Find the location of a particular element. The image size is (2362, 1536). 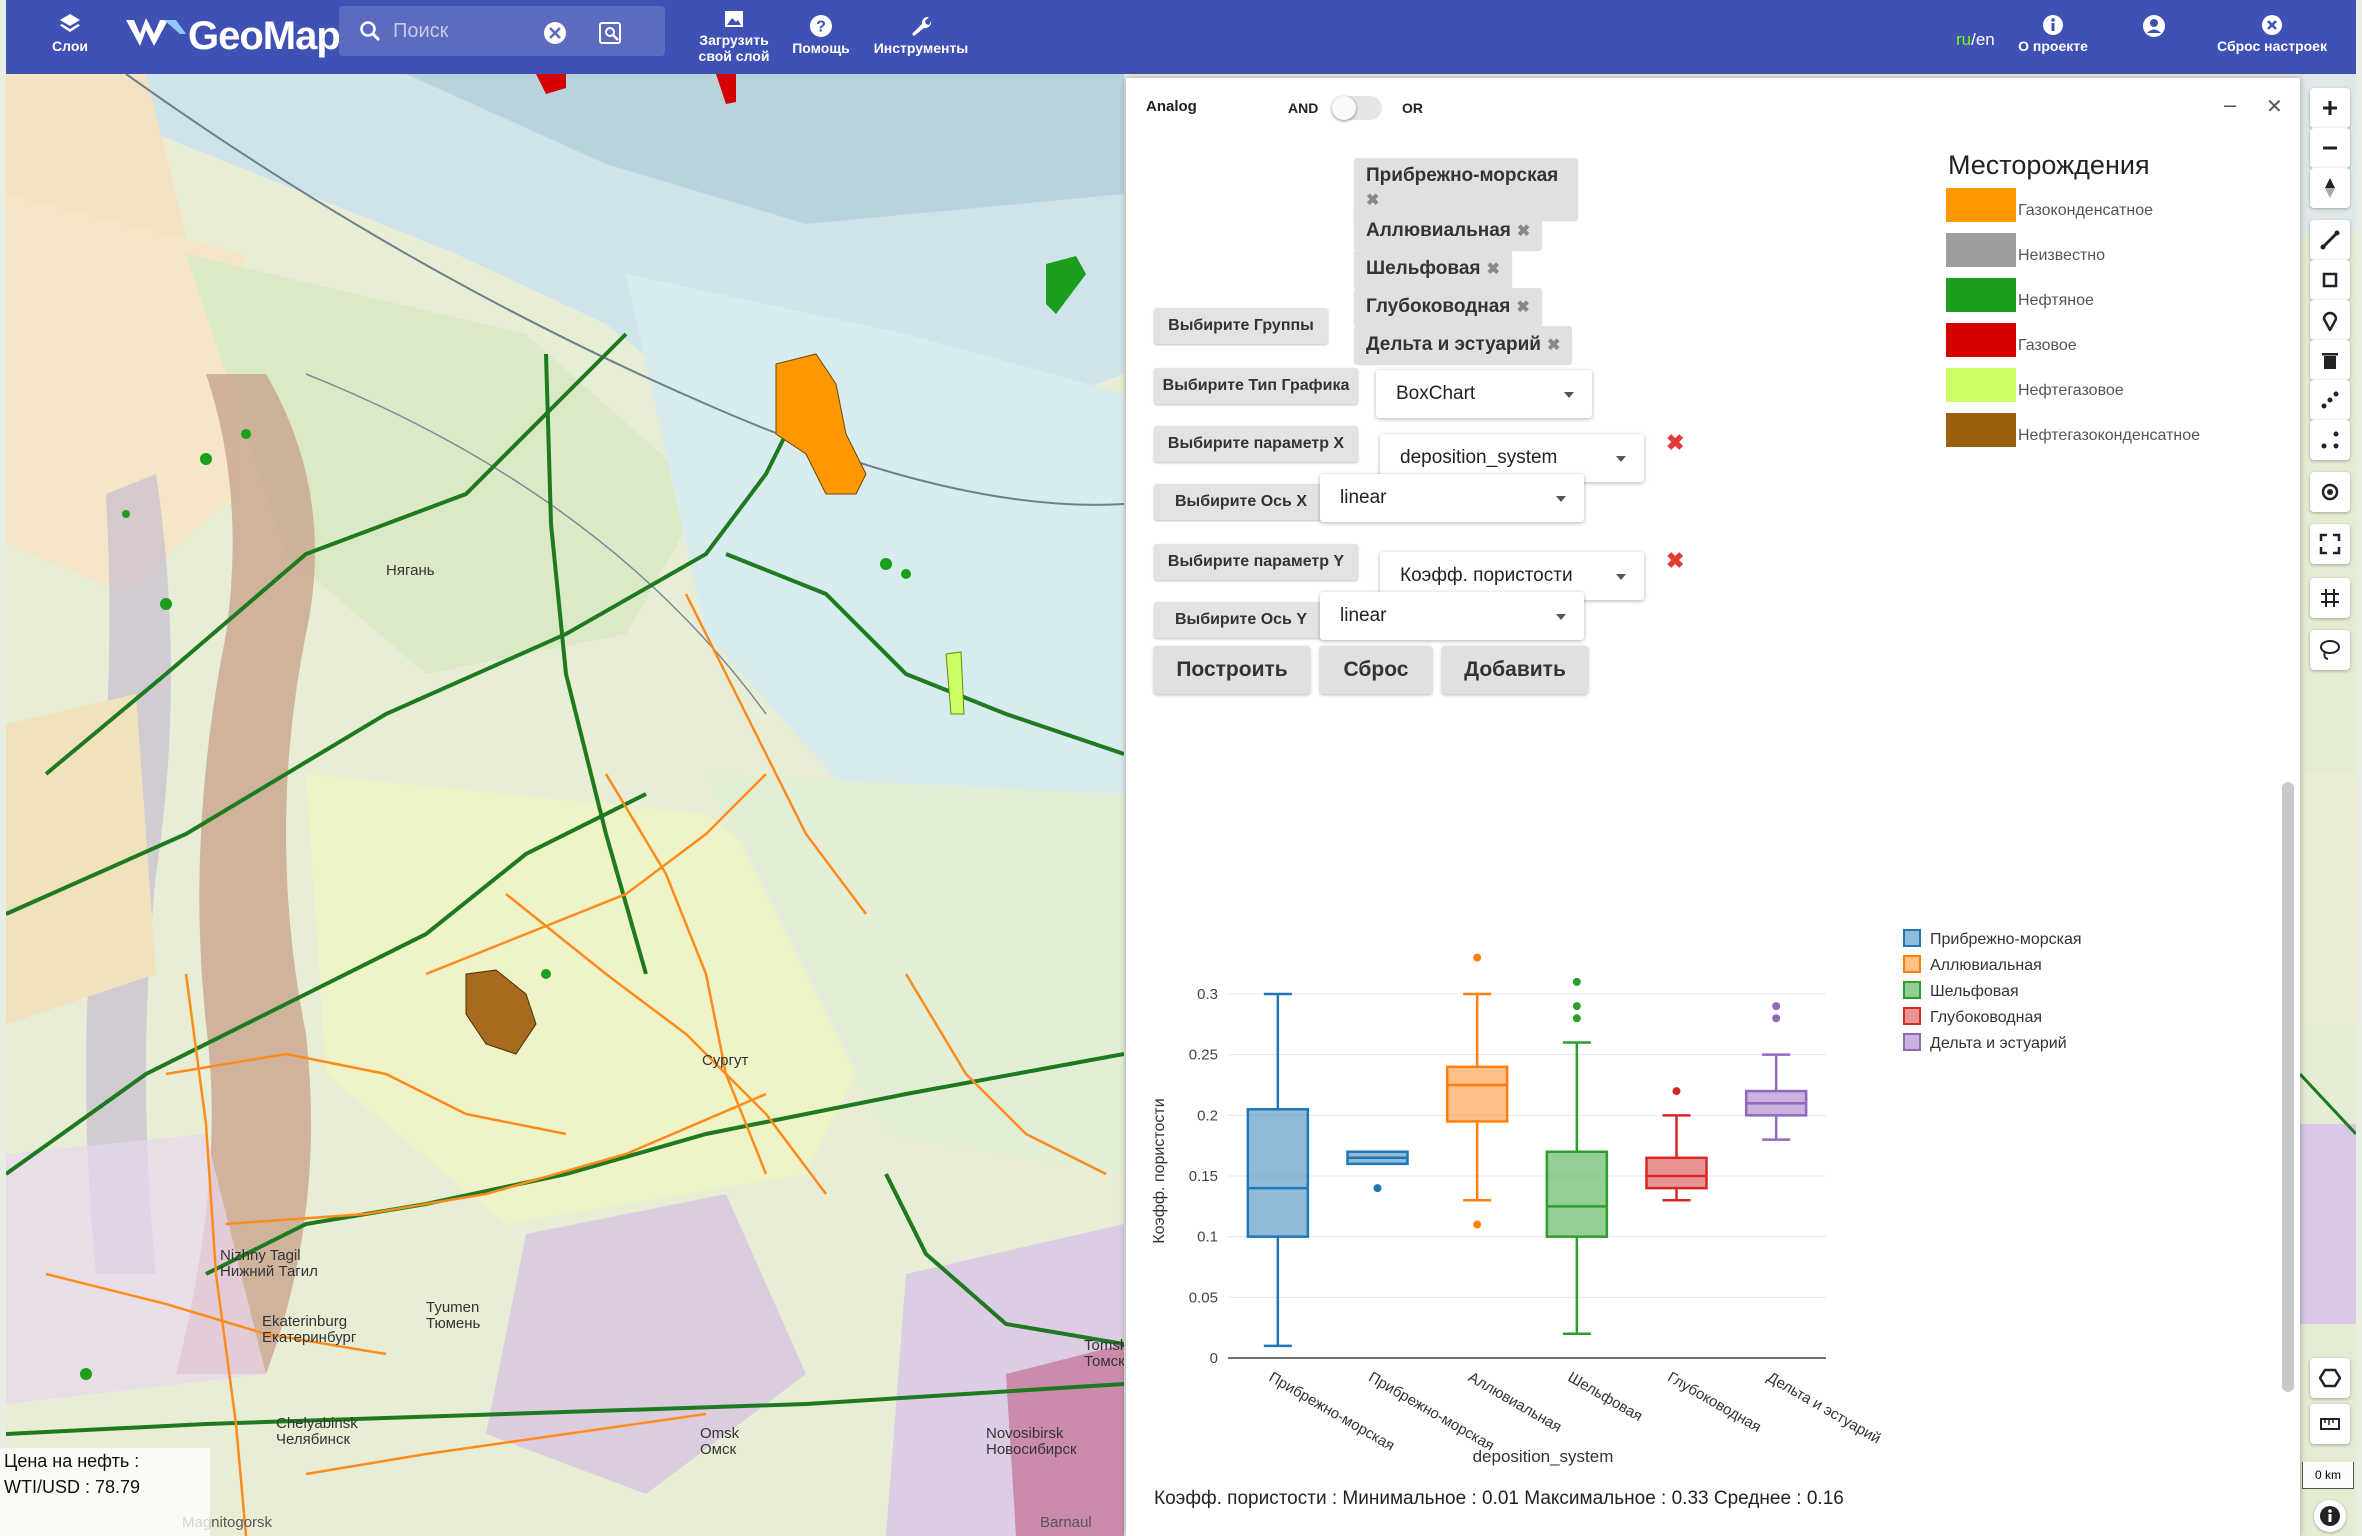

and-or-toggle is located at coordinates (1357, 108).